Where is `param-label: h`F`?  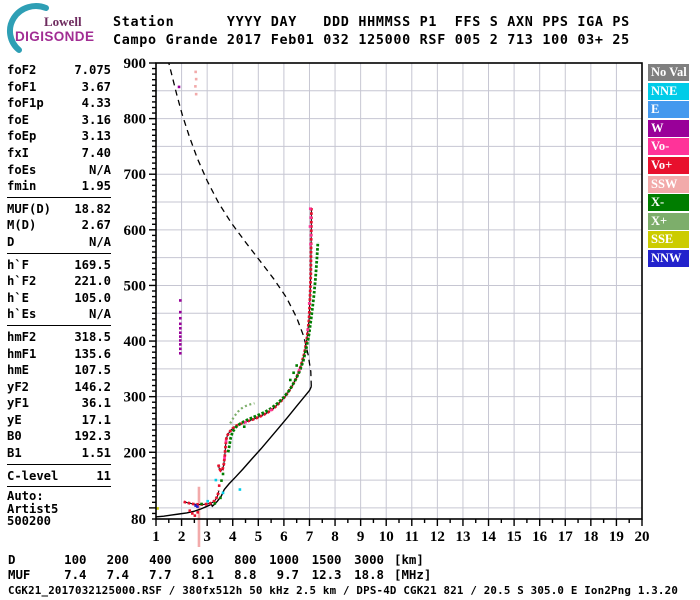
param-label: h`F is located at coordinates (18, 264).